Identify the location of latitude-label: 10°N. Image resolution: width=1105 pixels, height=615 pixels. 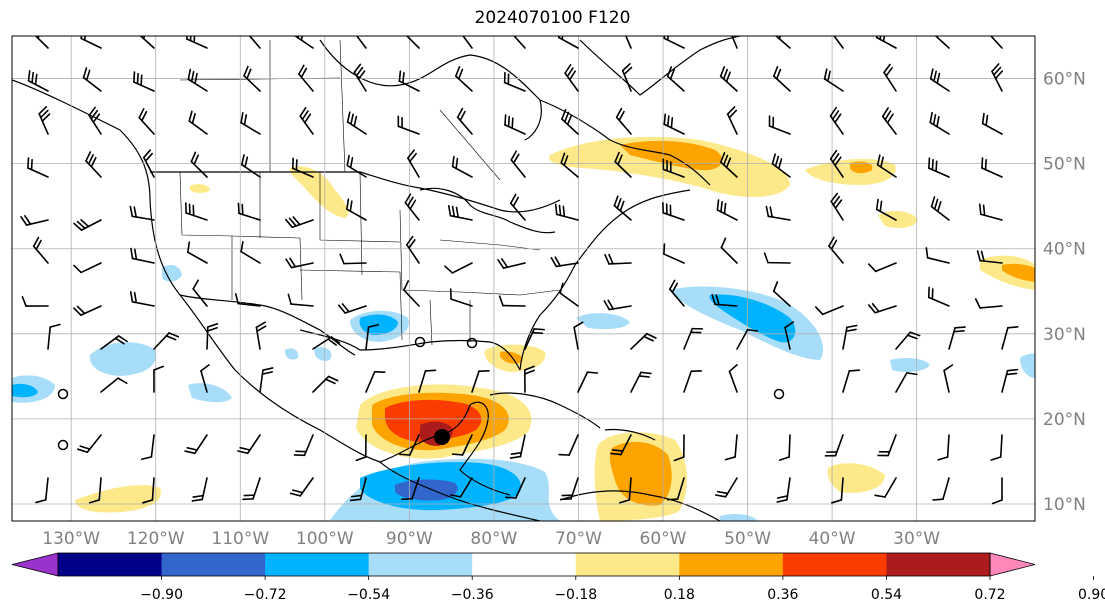
(1064, 505).